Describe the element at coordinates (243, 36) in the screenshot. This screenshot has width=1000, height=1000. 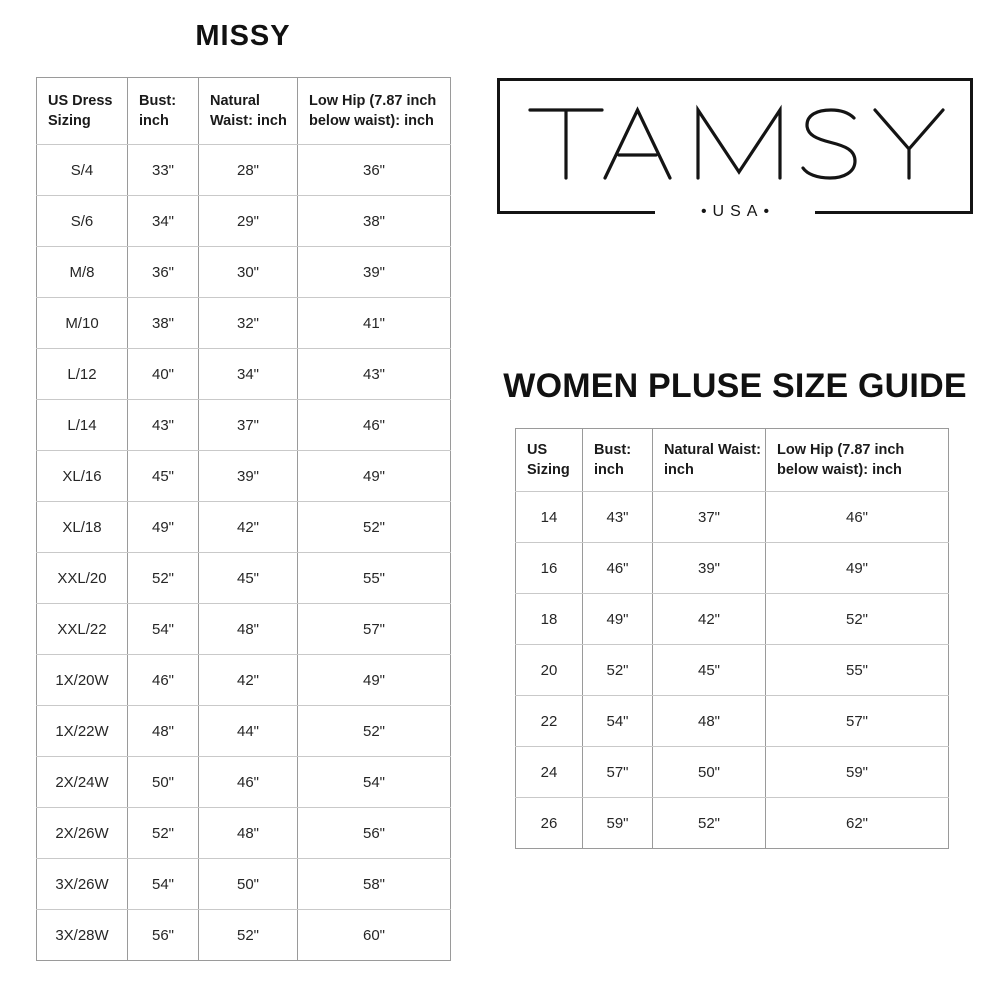
I see `missy-section-title: MISSY` at that location.